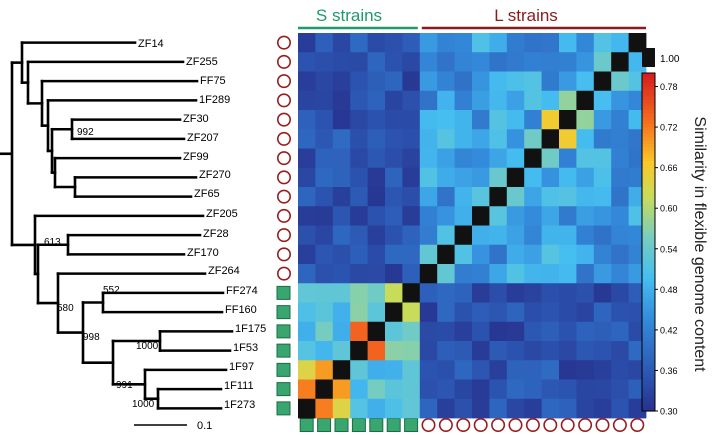  Describe the element at coordinates (283, 312) in the screenshot. I see `row-marker-square` at that location.